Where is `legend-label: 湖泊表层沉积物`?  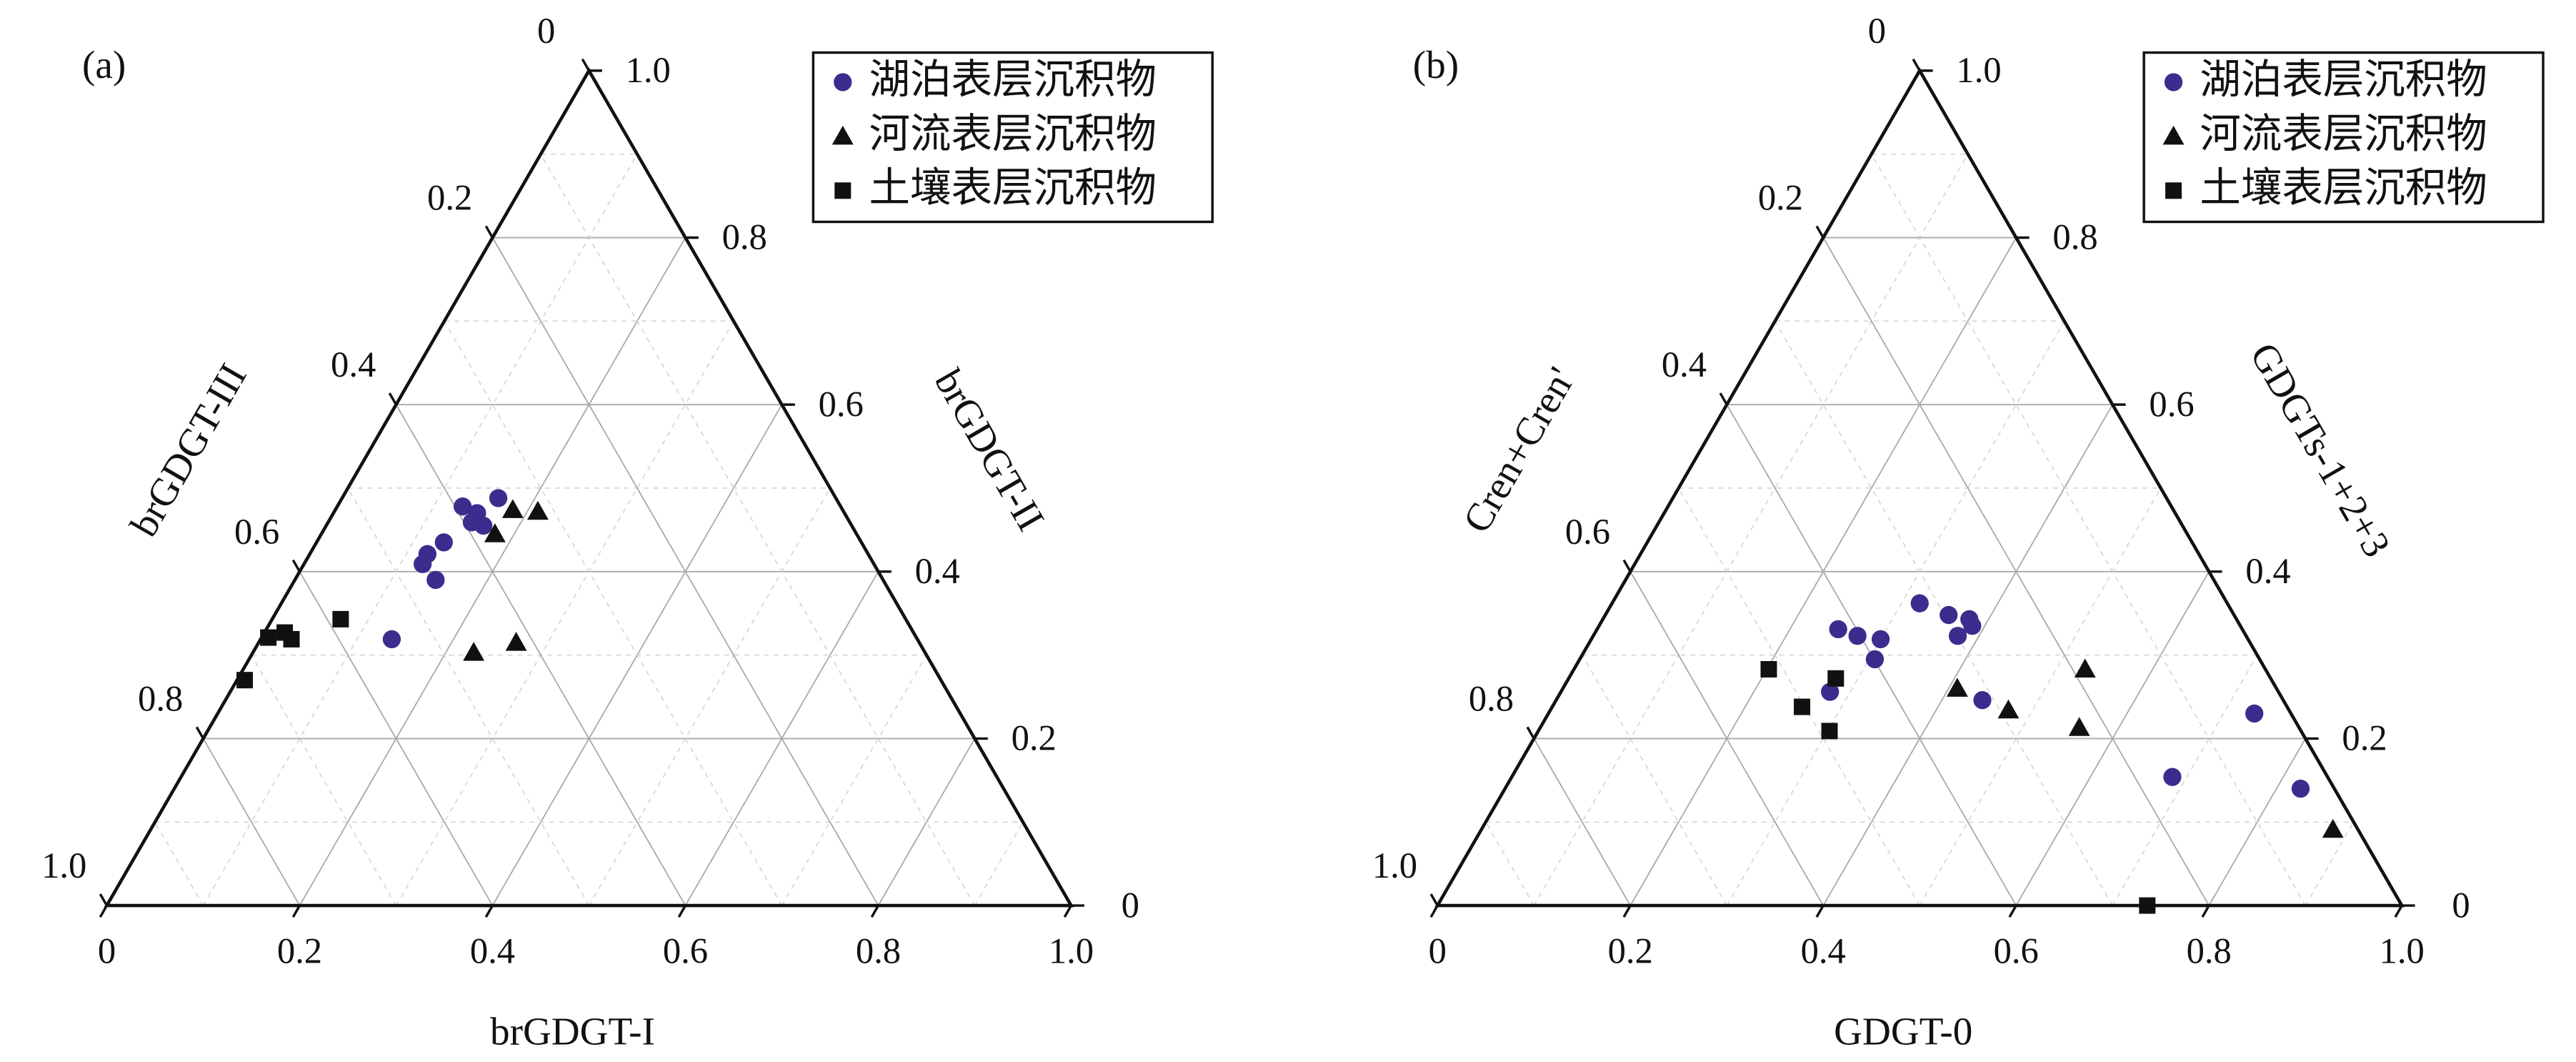
legend-label: 湖泊表层沉积物 is located at coordinates (2343, 79).